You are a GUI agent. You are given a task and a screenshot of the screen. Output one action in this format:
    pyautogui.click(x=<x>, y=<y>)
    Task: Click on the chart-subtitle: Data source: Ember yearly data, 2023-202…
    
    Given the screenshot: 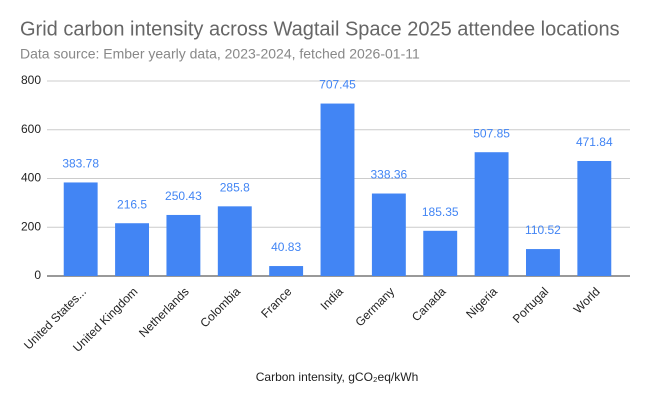 What is the action you would take?
    pyautogui.click(x=220, y=54)
    